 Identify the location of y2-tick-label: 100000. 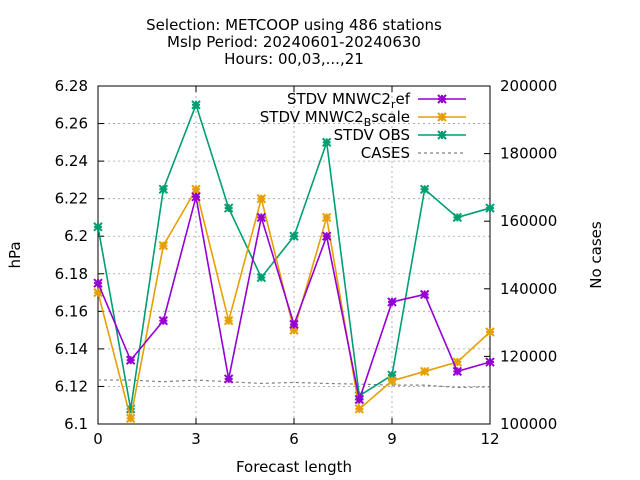
(528, 424).